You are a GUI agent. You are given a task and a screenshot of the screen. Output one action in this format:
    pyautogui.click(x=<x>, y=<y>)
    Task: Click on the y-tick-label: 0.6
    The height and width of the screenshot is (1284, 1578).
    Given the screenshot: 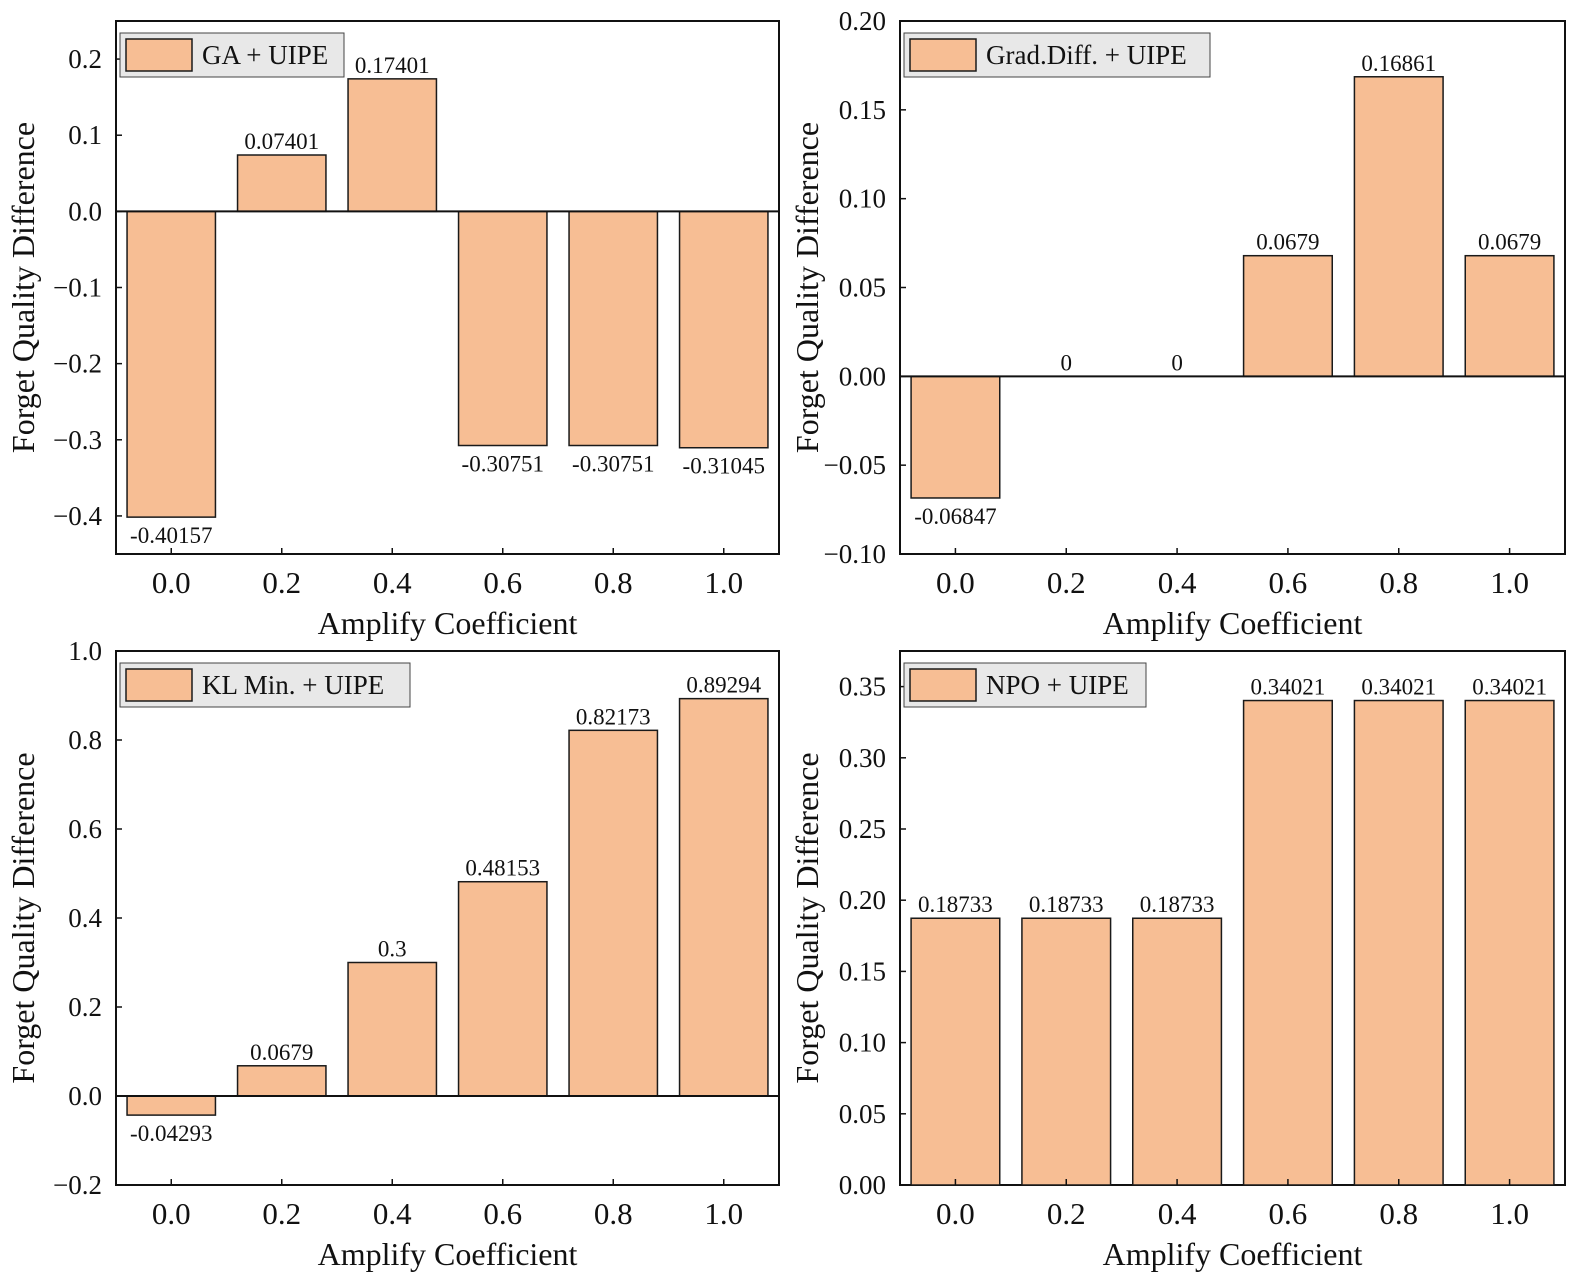 What is the action you would take?
    pyautogui.click(x=85, y=829)
    